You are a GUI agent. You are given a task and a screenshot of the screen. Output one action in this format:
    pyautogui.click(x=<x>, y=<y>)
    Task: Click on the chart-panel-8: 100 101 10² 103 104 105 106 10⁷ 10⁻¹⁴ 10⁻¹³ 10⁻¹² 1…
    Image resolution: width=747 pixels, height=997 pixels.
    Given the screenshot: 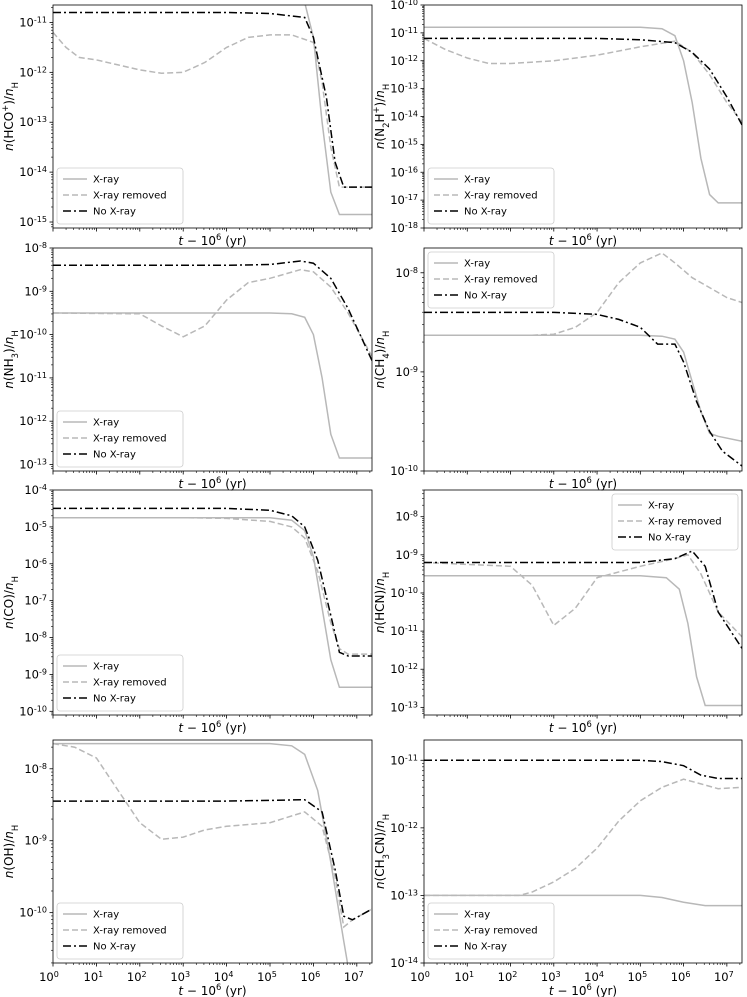 What is the action you would take?
    pyautogui.click(x=558, y=868)
    